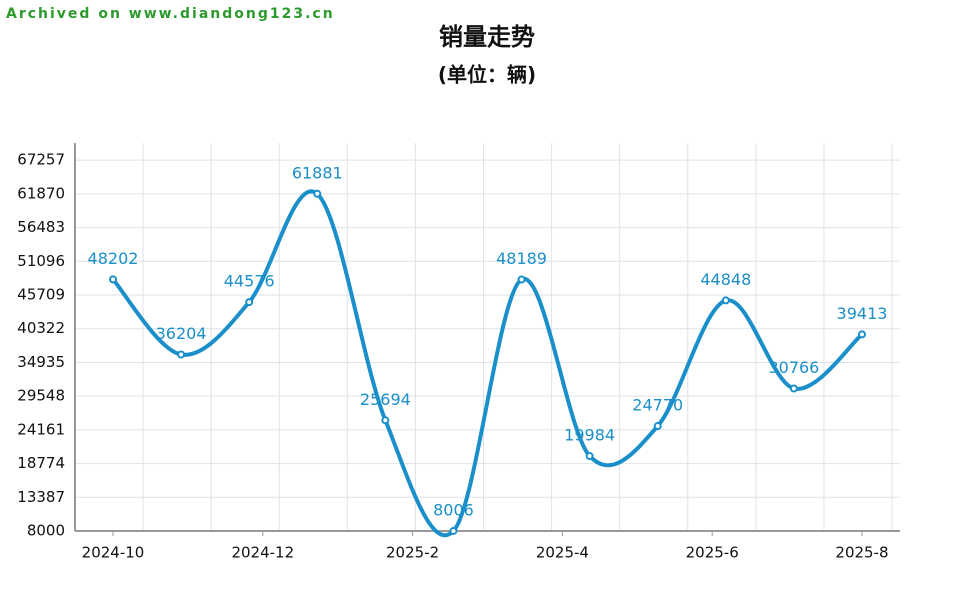  What do you see at coordinates (41, 295) in the screenshot?
I see `y-tick-label: 45709` at bounding box center [41, 295].